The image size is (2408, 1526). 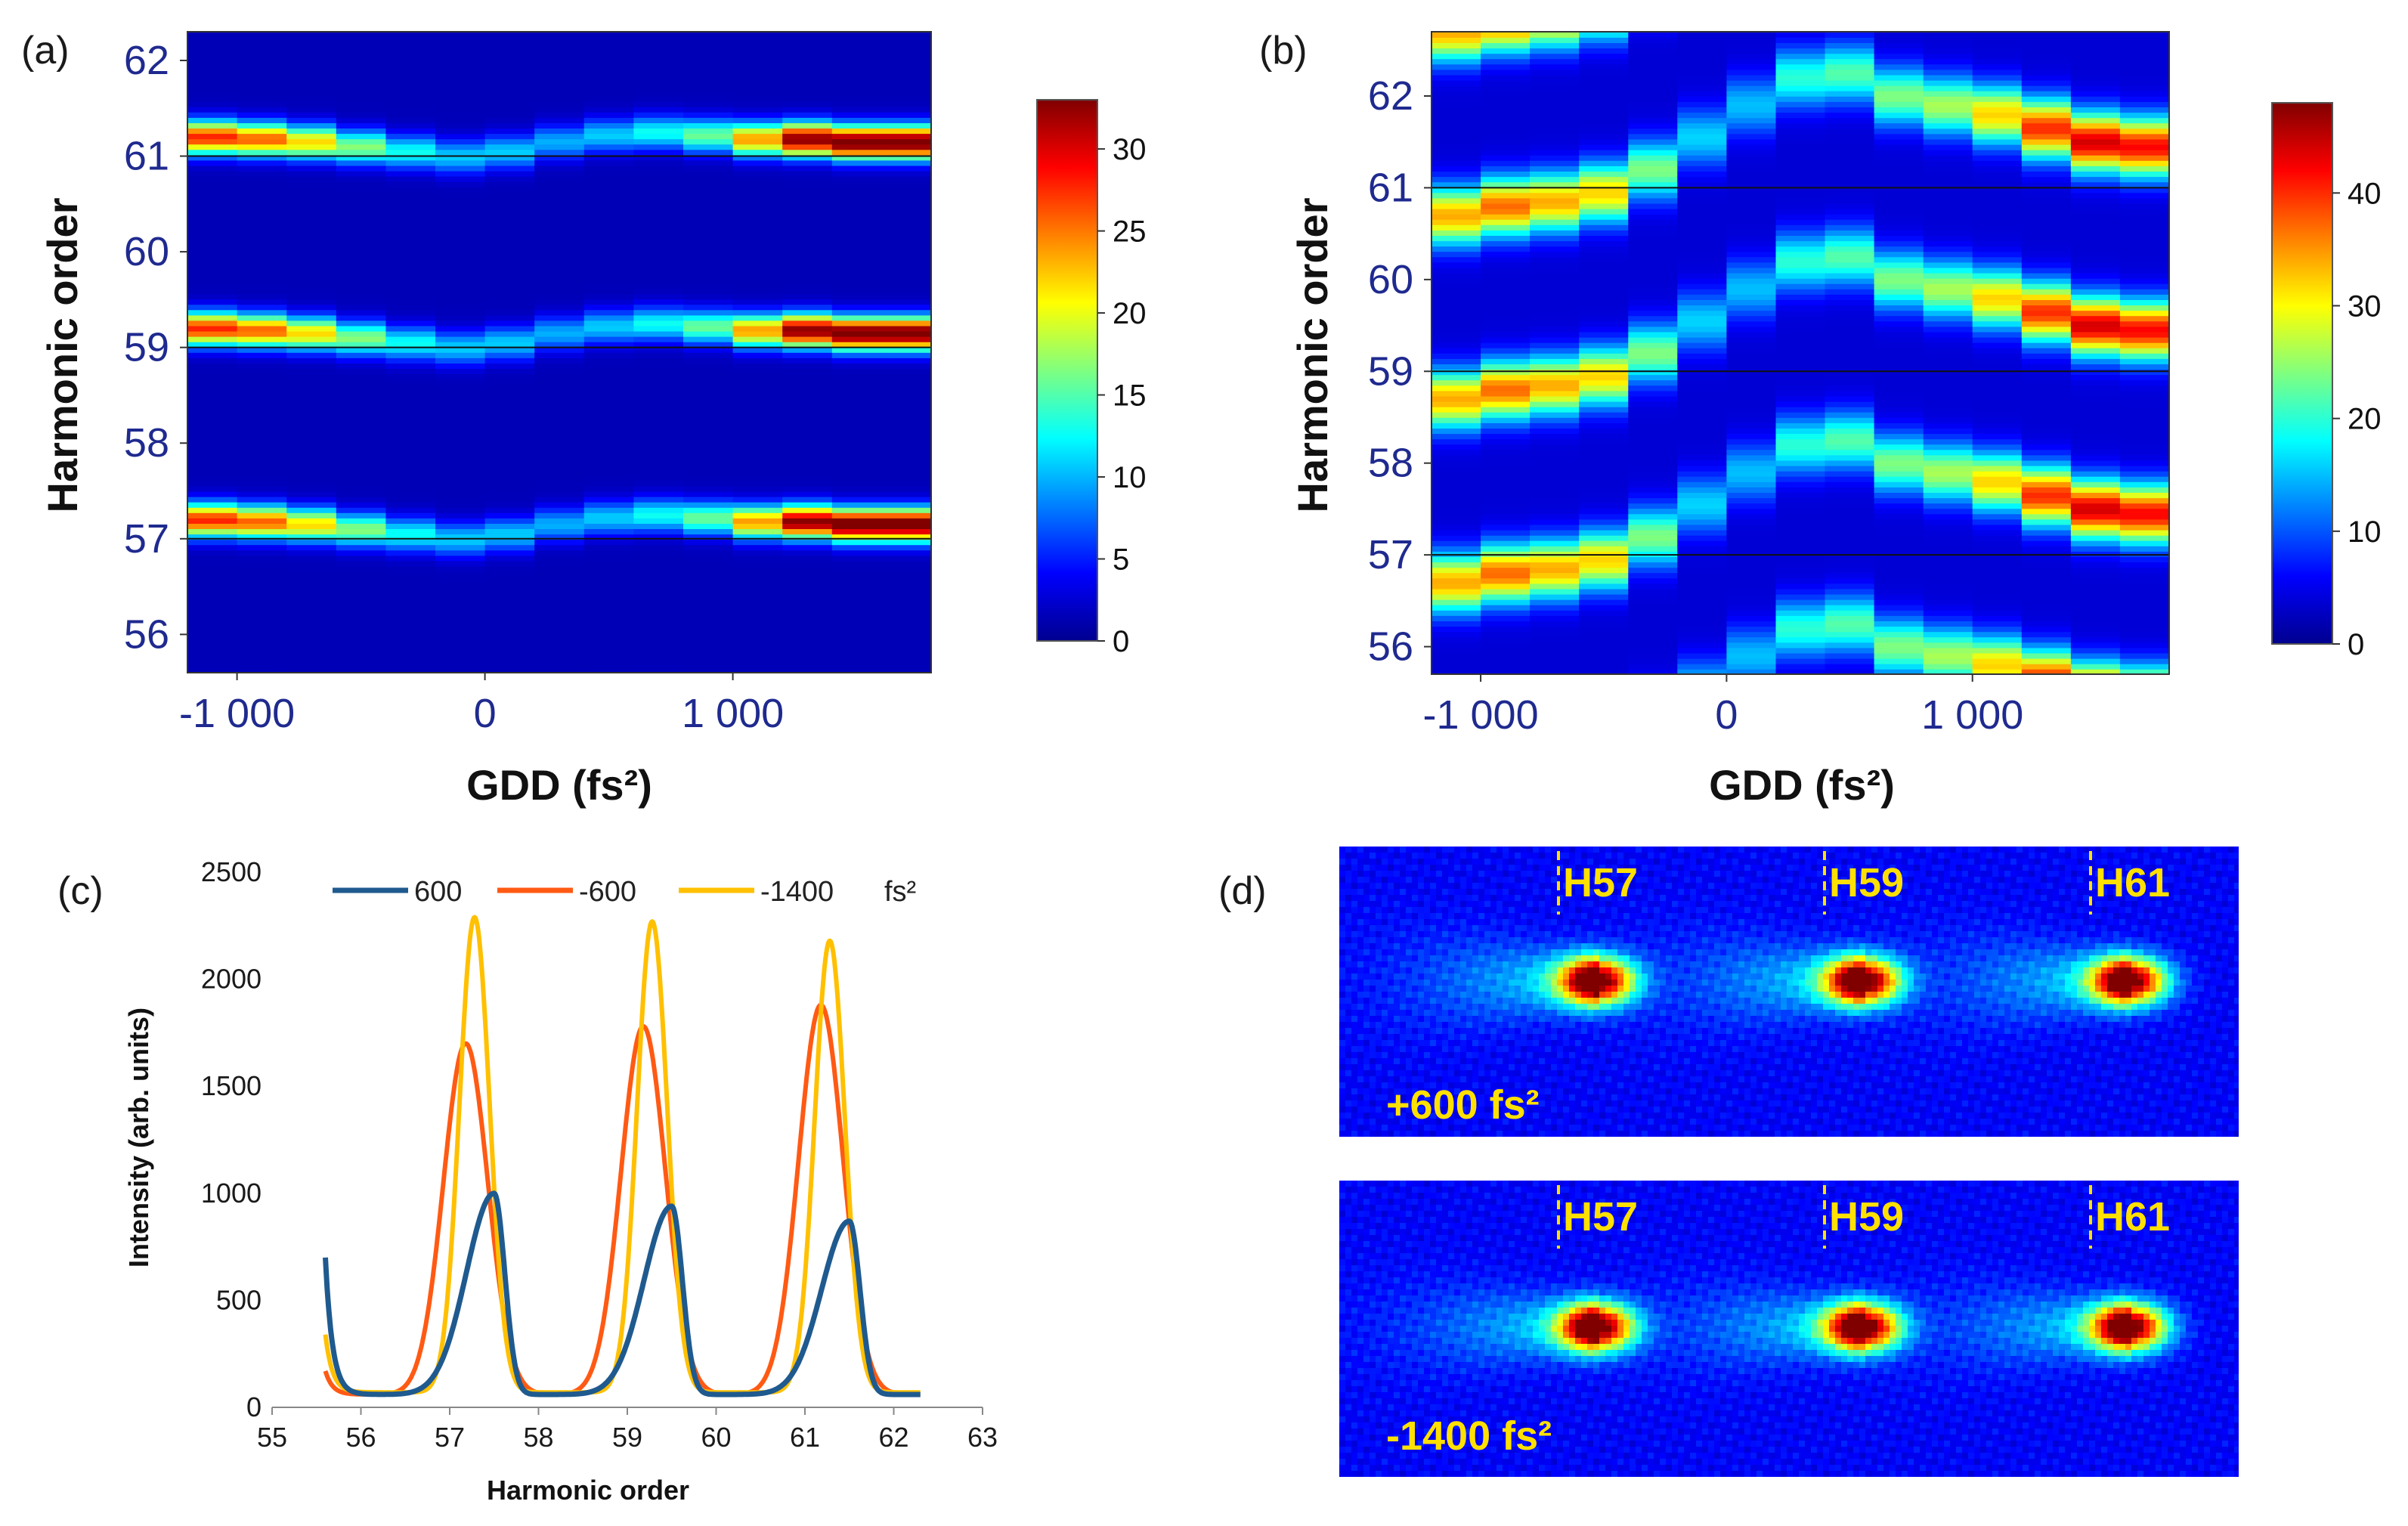 I want to click on legend-label--600: -600, so click(x=607, y=892).